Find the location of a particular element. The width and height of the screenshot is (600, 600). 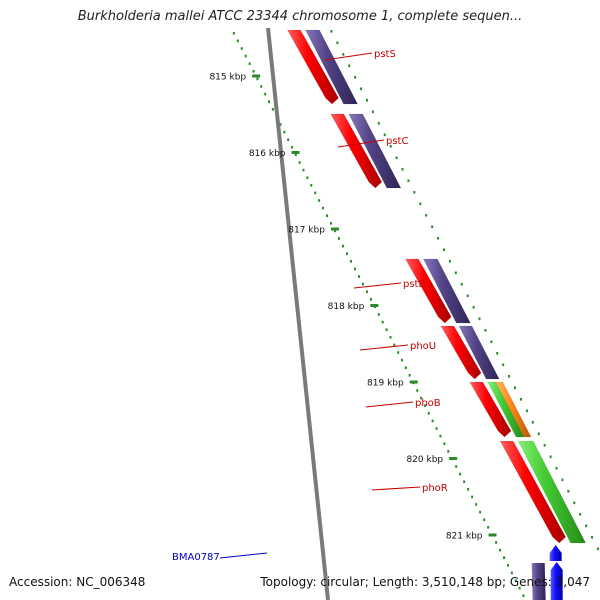

gene-label: pstS is located at coordinates (385, 54).